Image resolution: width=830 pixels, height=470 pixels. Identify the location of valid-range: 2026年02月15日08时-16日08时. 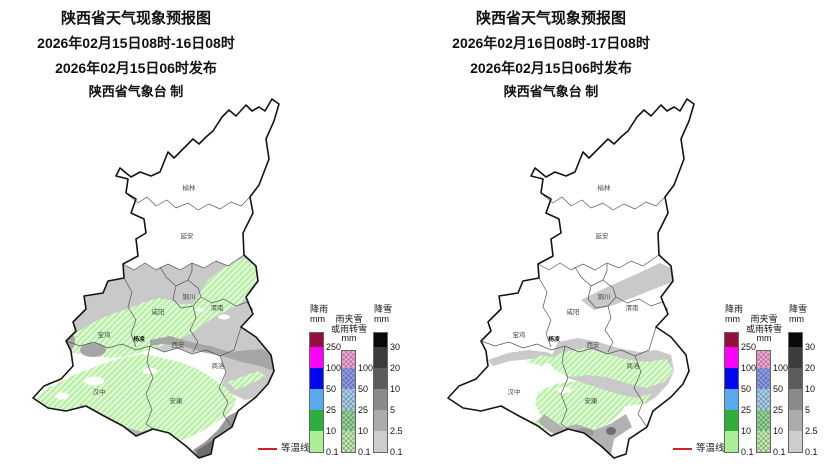
(136, 43).